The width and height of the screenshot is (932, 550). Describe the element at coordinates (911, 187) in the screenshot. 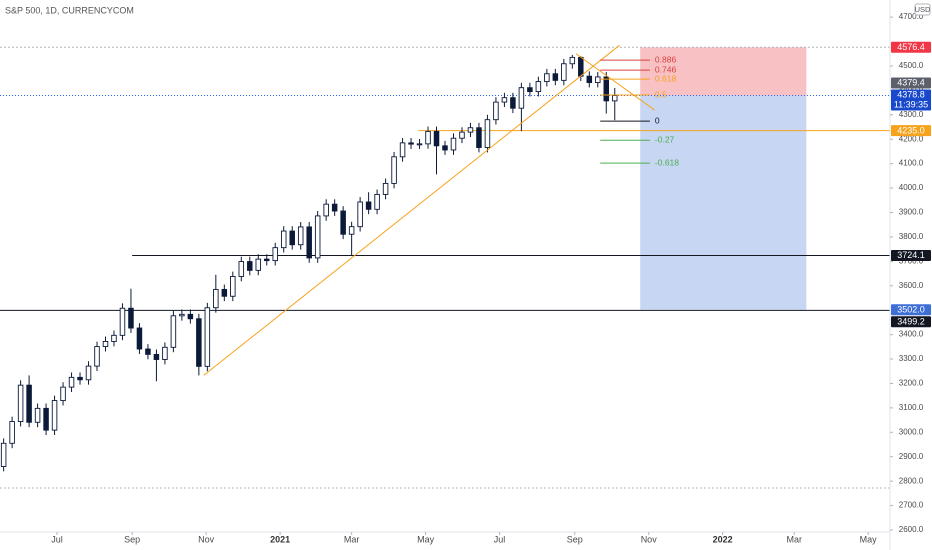

I see `y-tick-label: 4000.0` at that location.